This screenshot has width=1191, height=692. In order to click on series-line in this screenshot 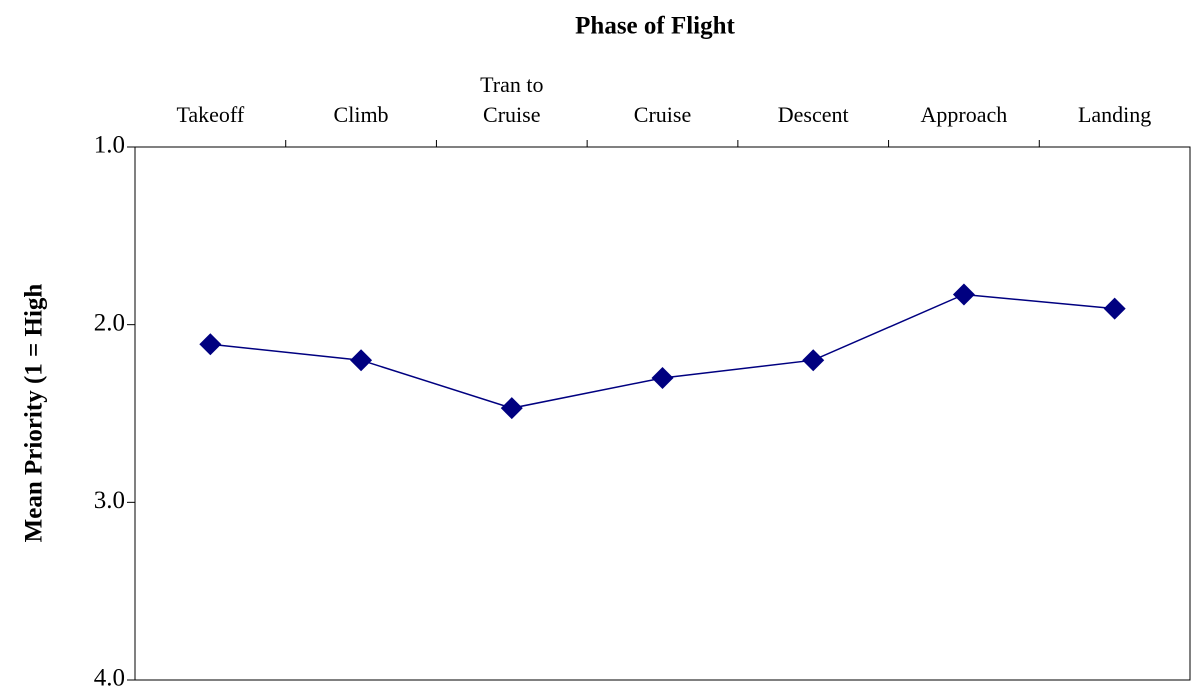, I will do `click(662, 351)`.